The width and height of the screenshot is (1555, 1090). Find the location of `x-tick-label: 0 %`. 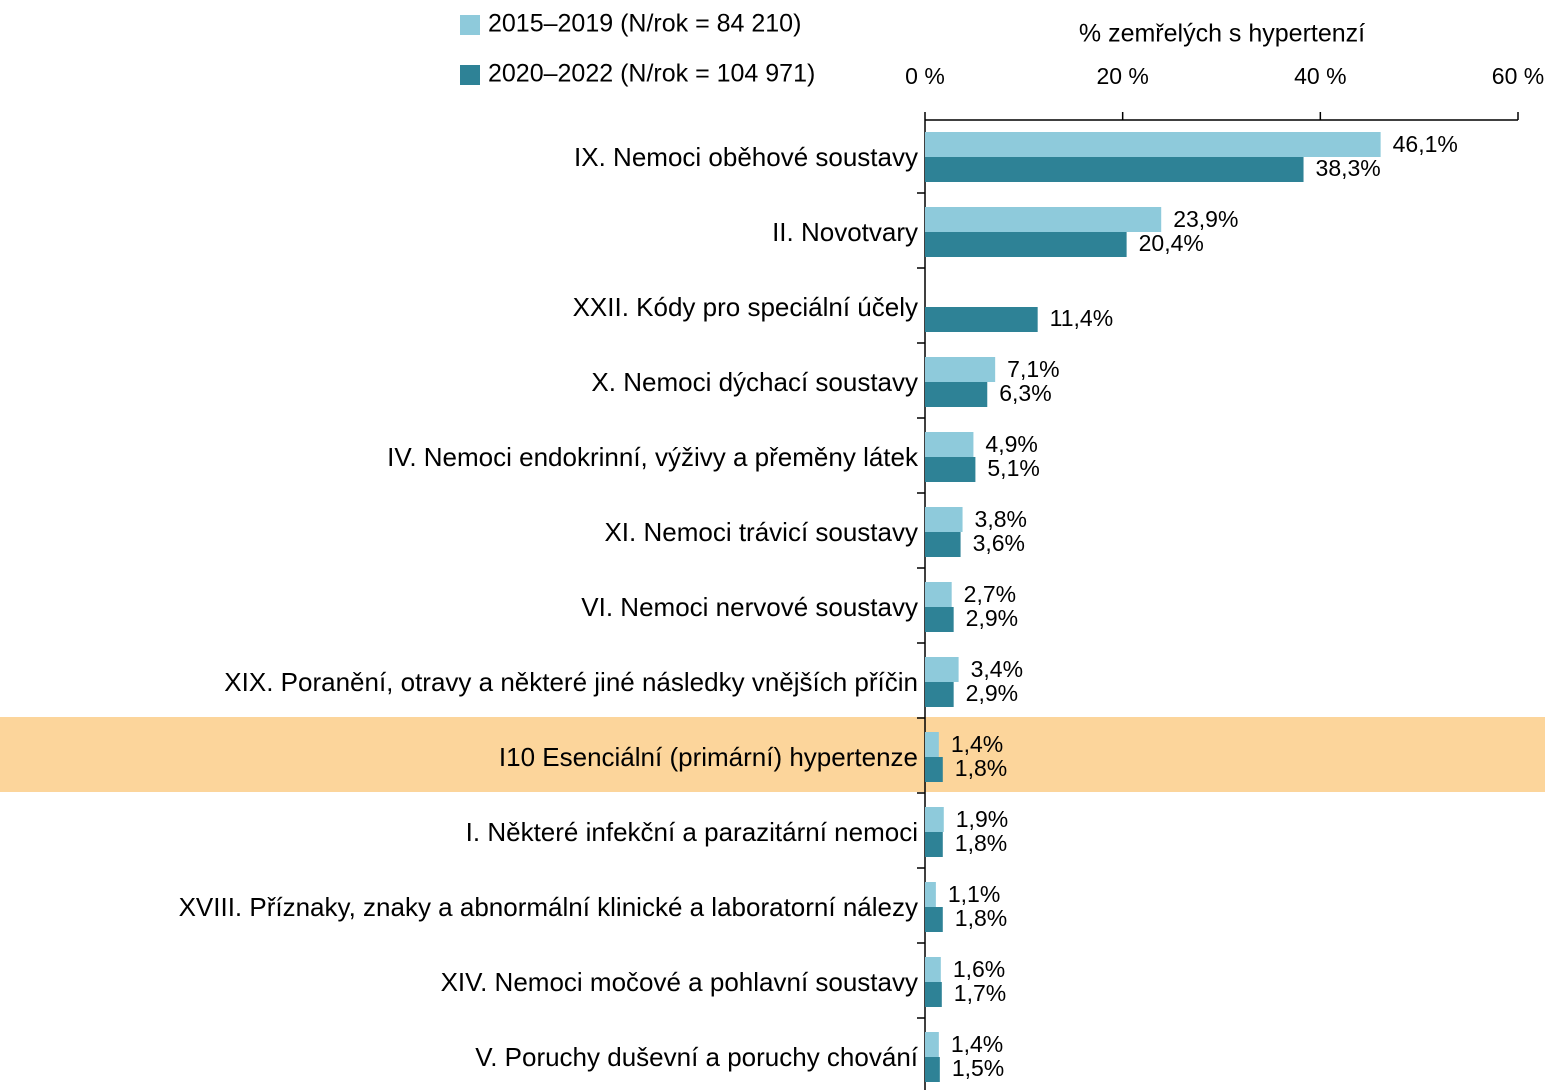

x-tick-label: 0 % is located at coordinates (925, 76).